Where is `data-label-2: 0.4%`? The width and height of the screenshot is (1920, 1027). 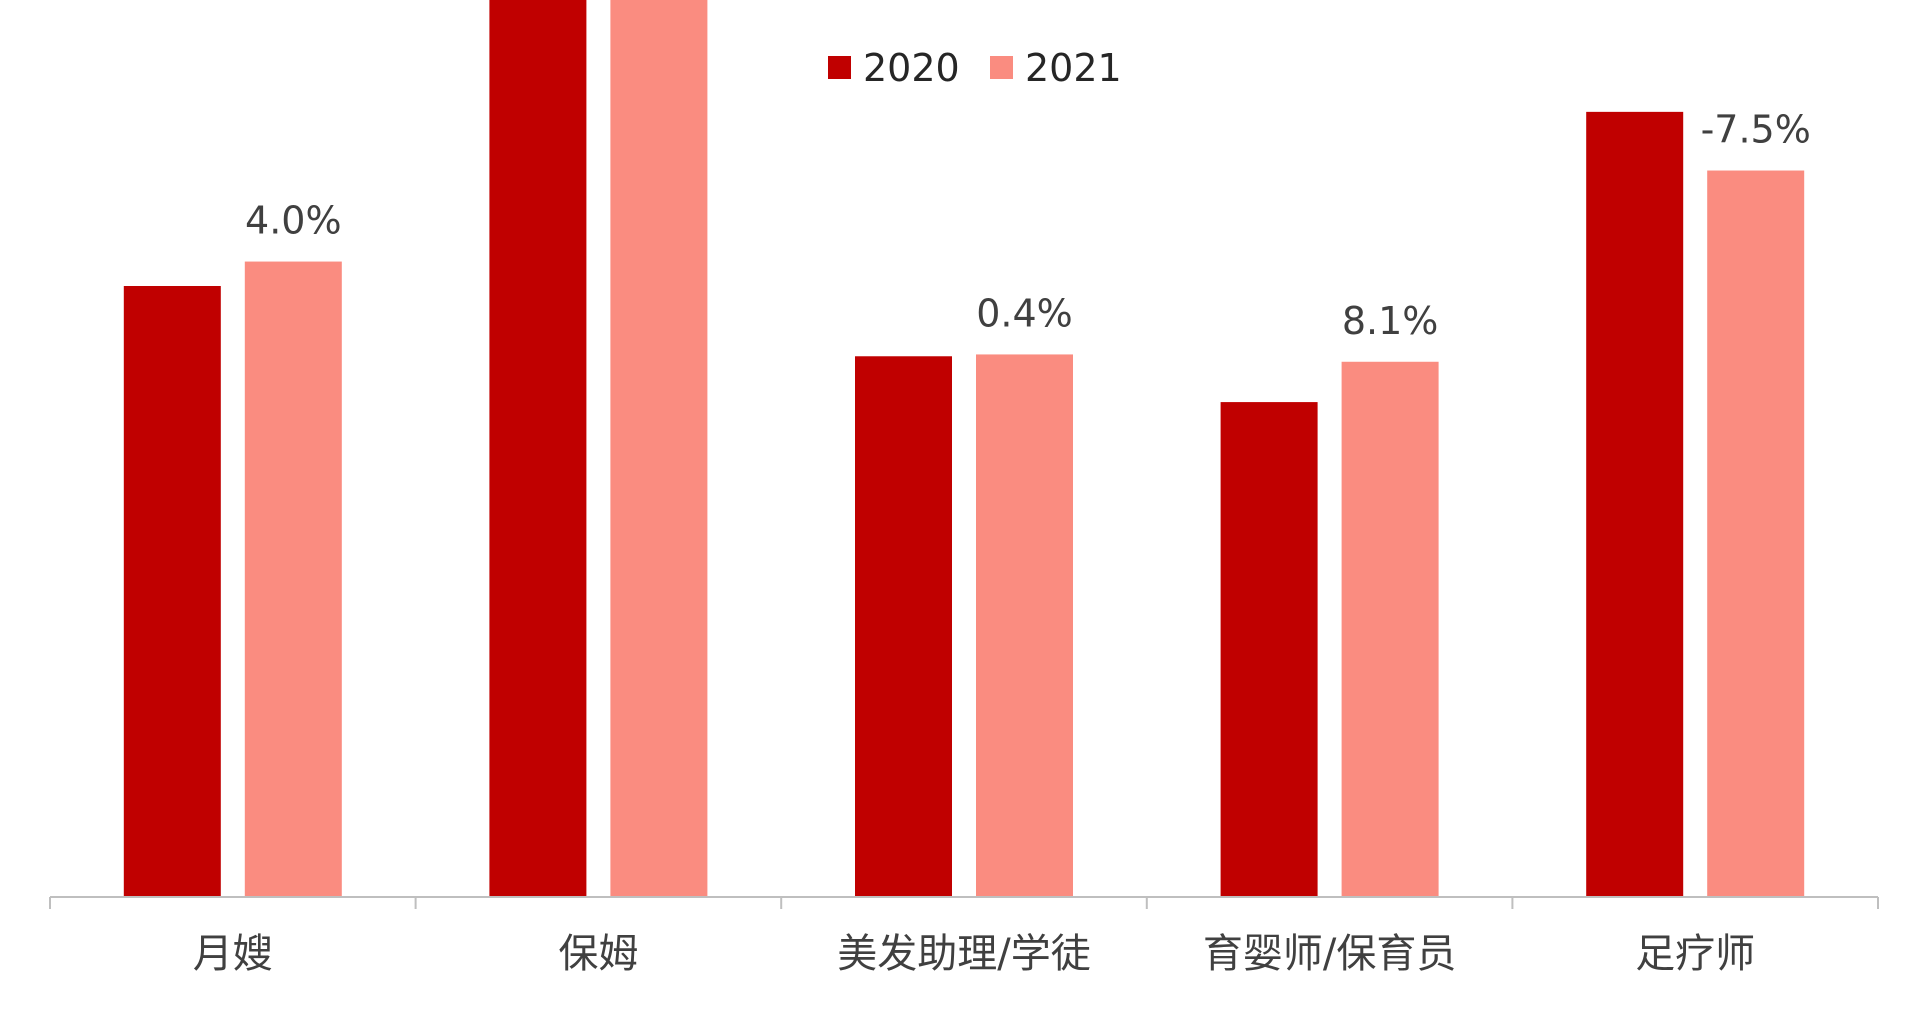
data-label-2: 0.4% is located at coordinates (1024, 313).